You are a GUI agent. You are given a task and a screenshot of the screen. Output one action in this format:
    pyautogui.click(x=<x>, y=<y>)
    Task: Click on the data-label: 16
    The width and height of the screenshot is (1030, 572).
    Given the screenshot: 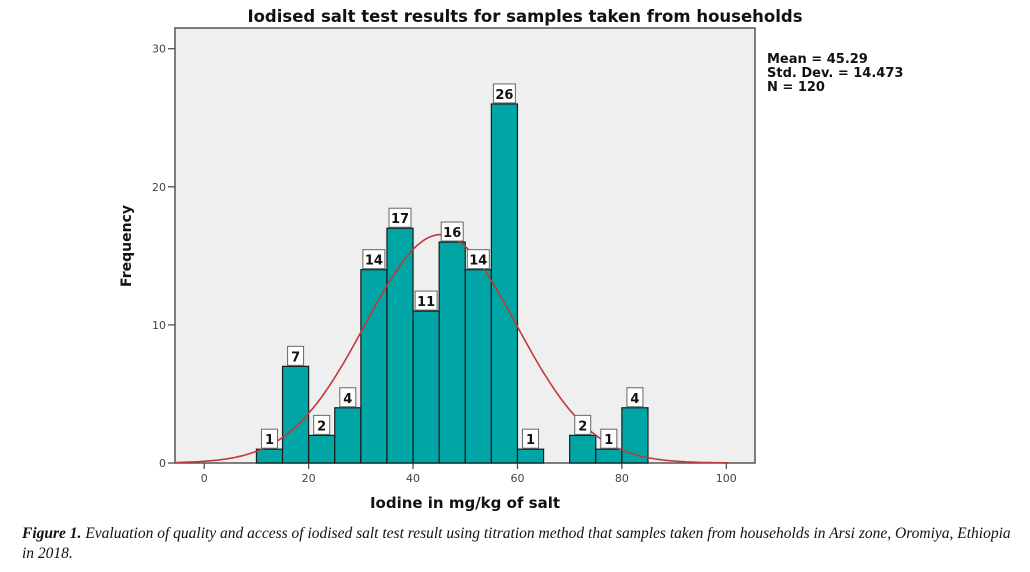 What is the action you would take?
    pyautogui.click(x=452, y=233)
    